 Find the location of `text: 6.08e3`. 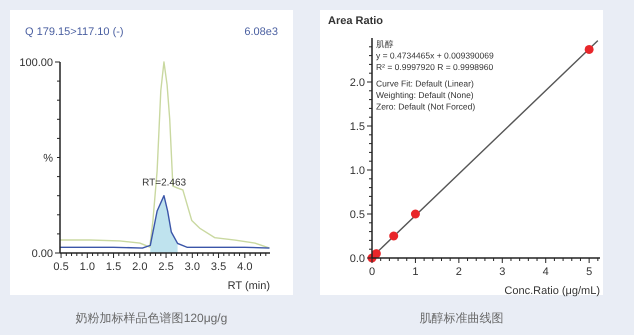

text: 6.08e3 is located at coordinates (261, 32).